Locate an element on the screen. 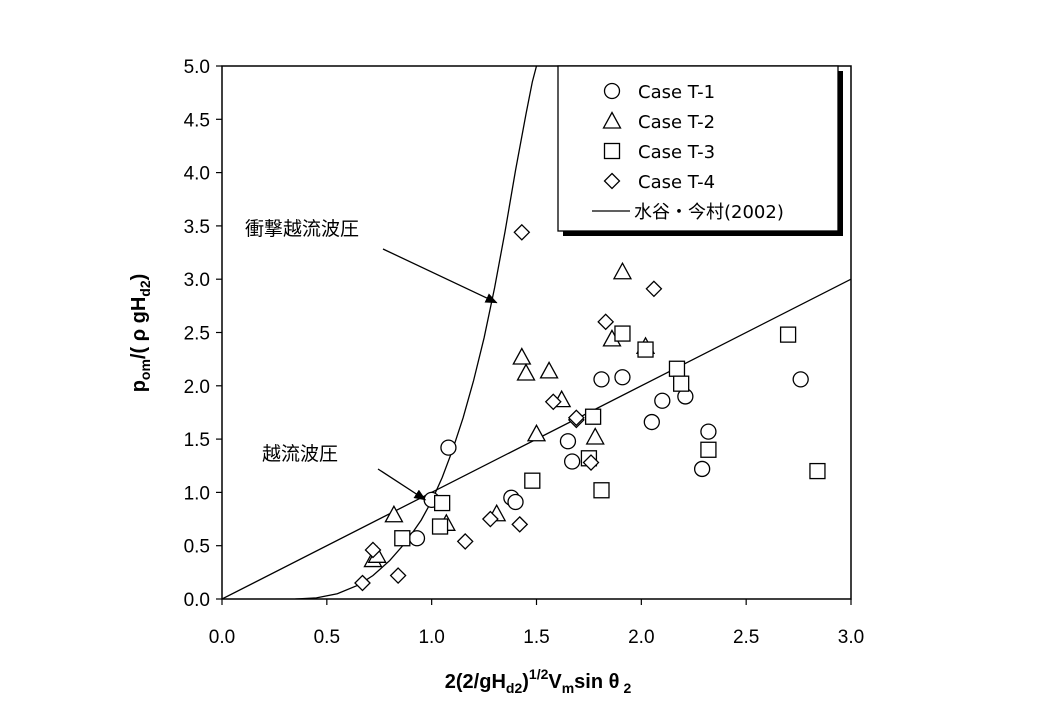 Image resolution: width=1040 pixels, height=720 pixels. y-tick-label: 4.5 is located at coordinates (197, 120).